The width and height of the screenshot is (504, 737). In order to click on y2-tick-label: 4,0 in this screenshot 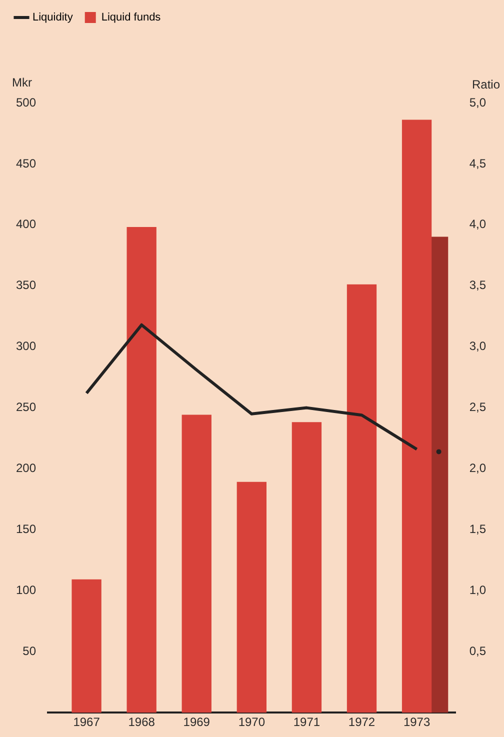, I will do `click(477, 224)`.